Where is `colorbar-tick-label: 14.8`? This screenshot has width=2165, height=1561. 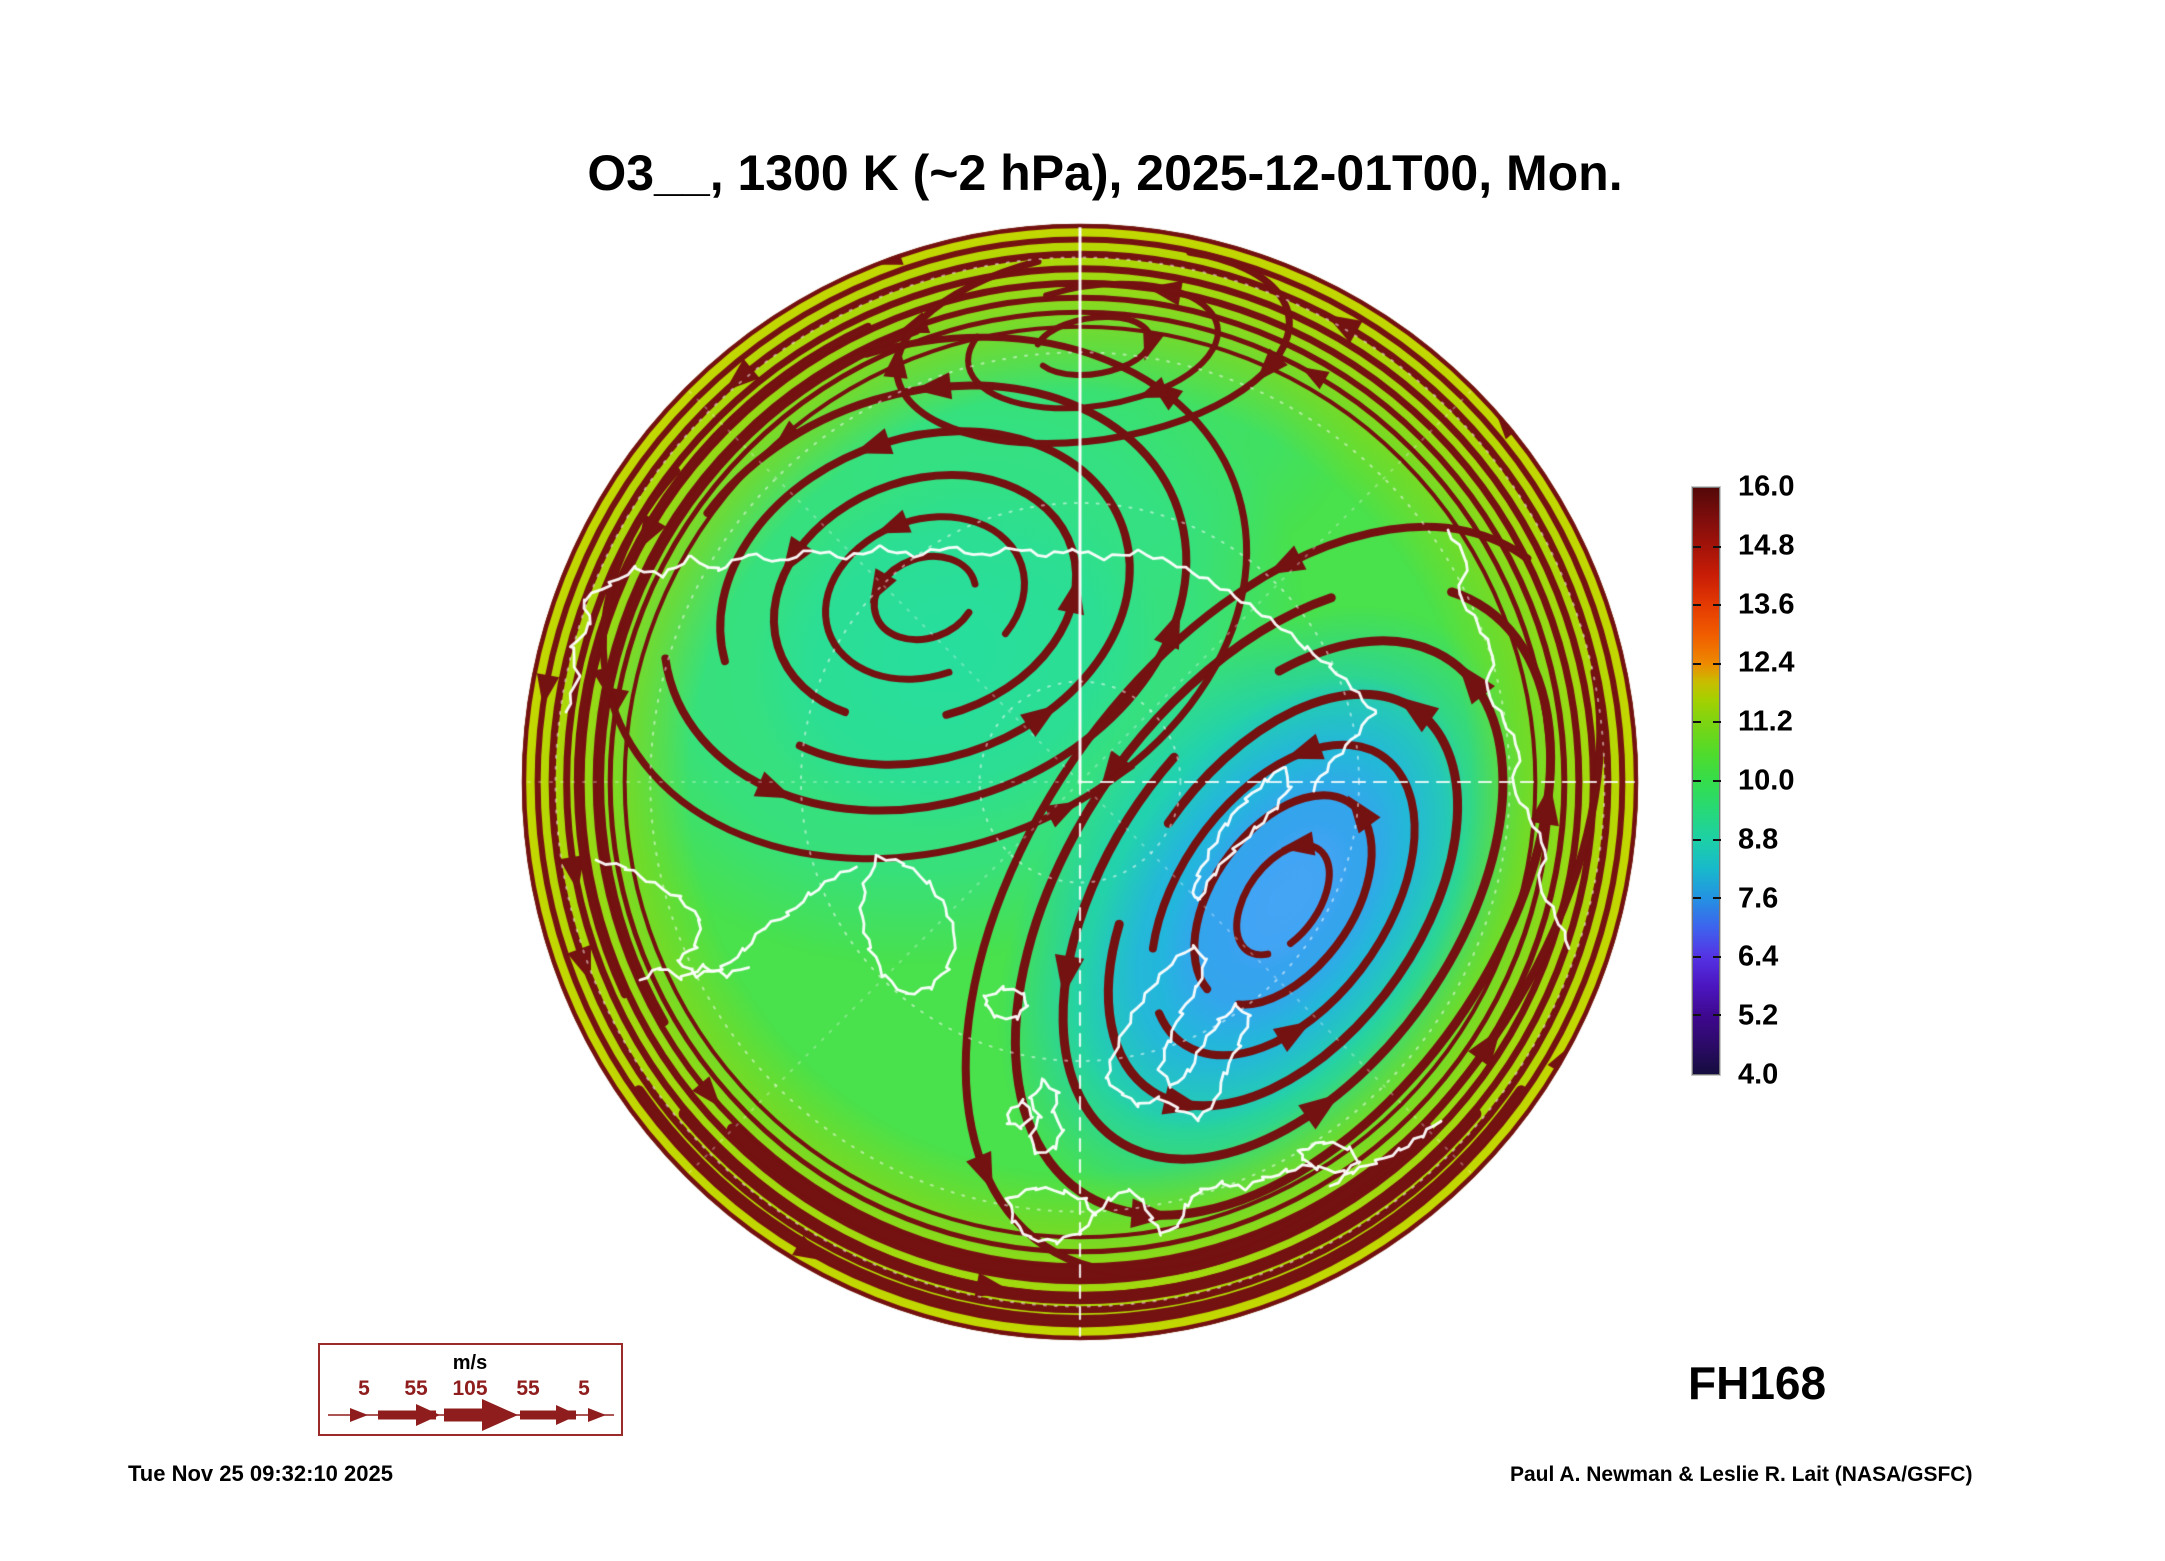
colorbar-tick-label: 14.8 is located at coordinates (1766, 545).